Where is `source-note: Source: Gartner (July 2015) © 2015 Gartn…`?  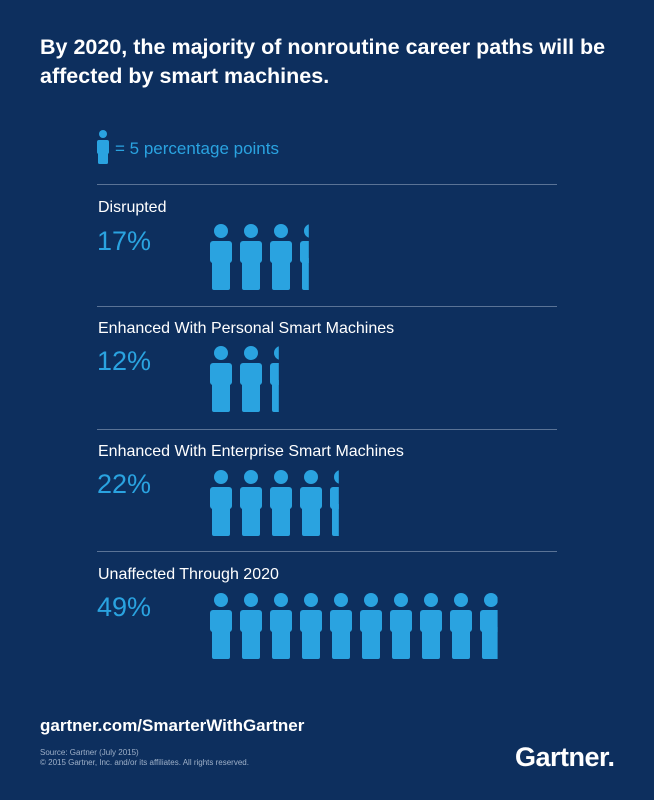
source-note: Source: Gartner (July 2015) © 2015 Gartn… is located at coordinates (144, 758).